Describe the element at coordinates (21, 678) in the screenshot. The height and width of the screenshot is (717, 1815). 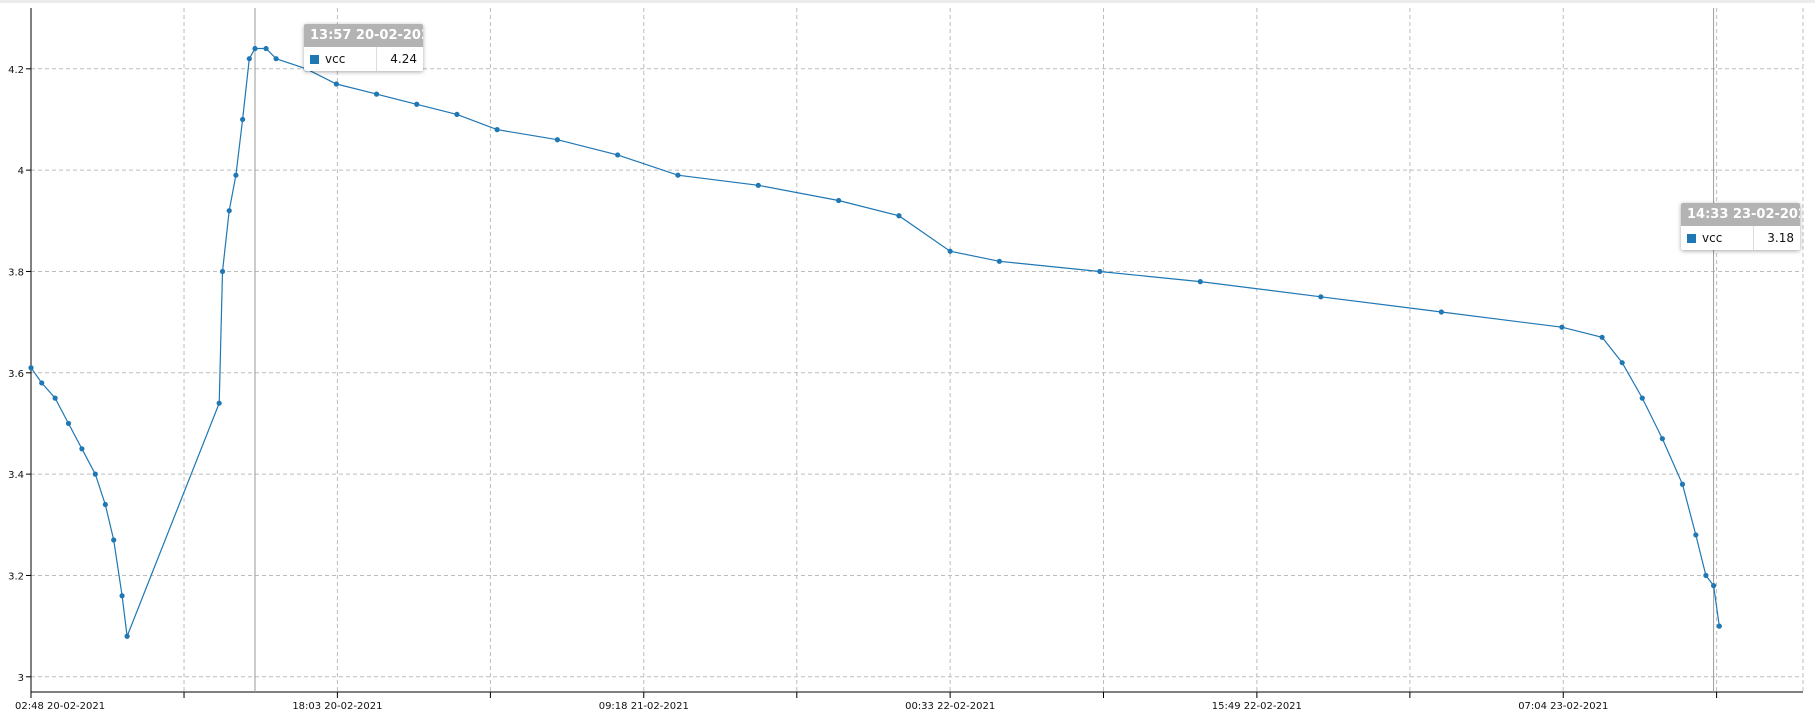
I see `y-tick-label: 3` at that location.